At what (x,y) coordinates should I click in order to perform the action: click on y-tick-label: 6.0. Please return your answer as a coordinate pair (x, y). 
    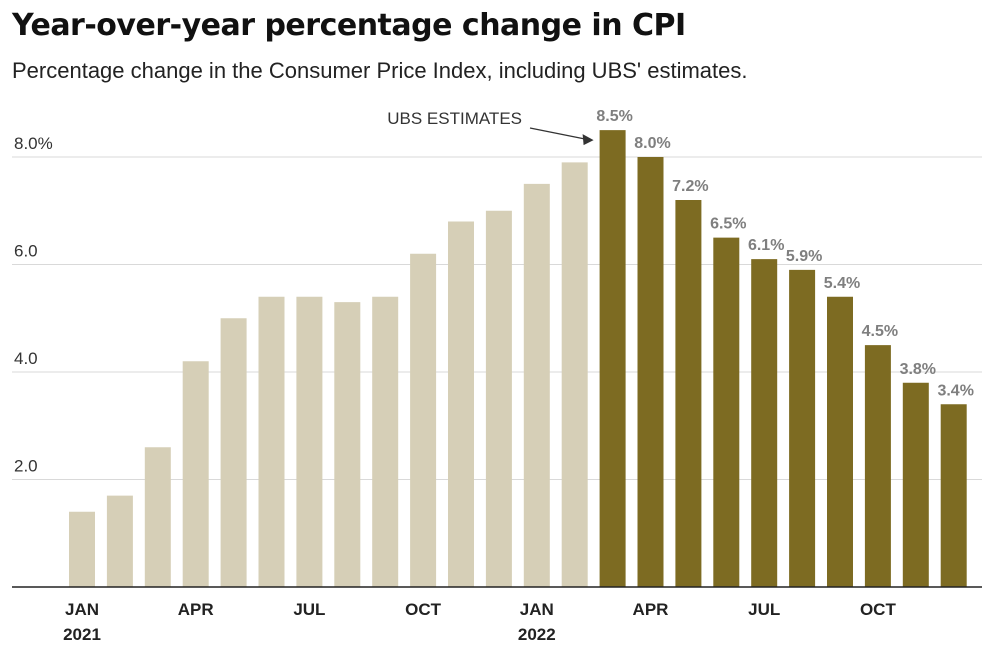
    Looking at the image, I should click on (26, 251).